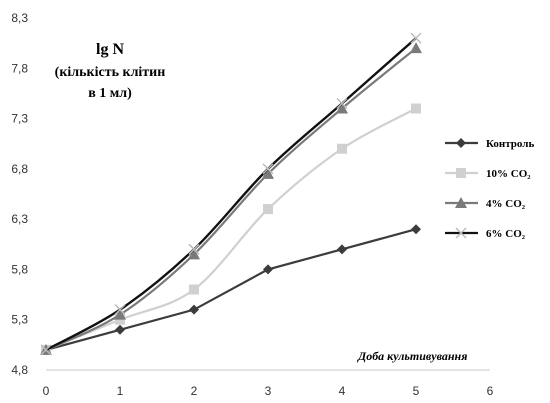 This screenshot has height=403, width=550. I want to click on y-tick-label: 4,8, so click(19, 370).